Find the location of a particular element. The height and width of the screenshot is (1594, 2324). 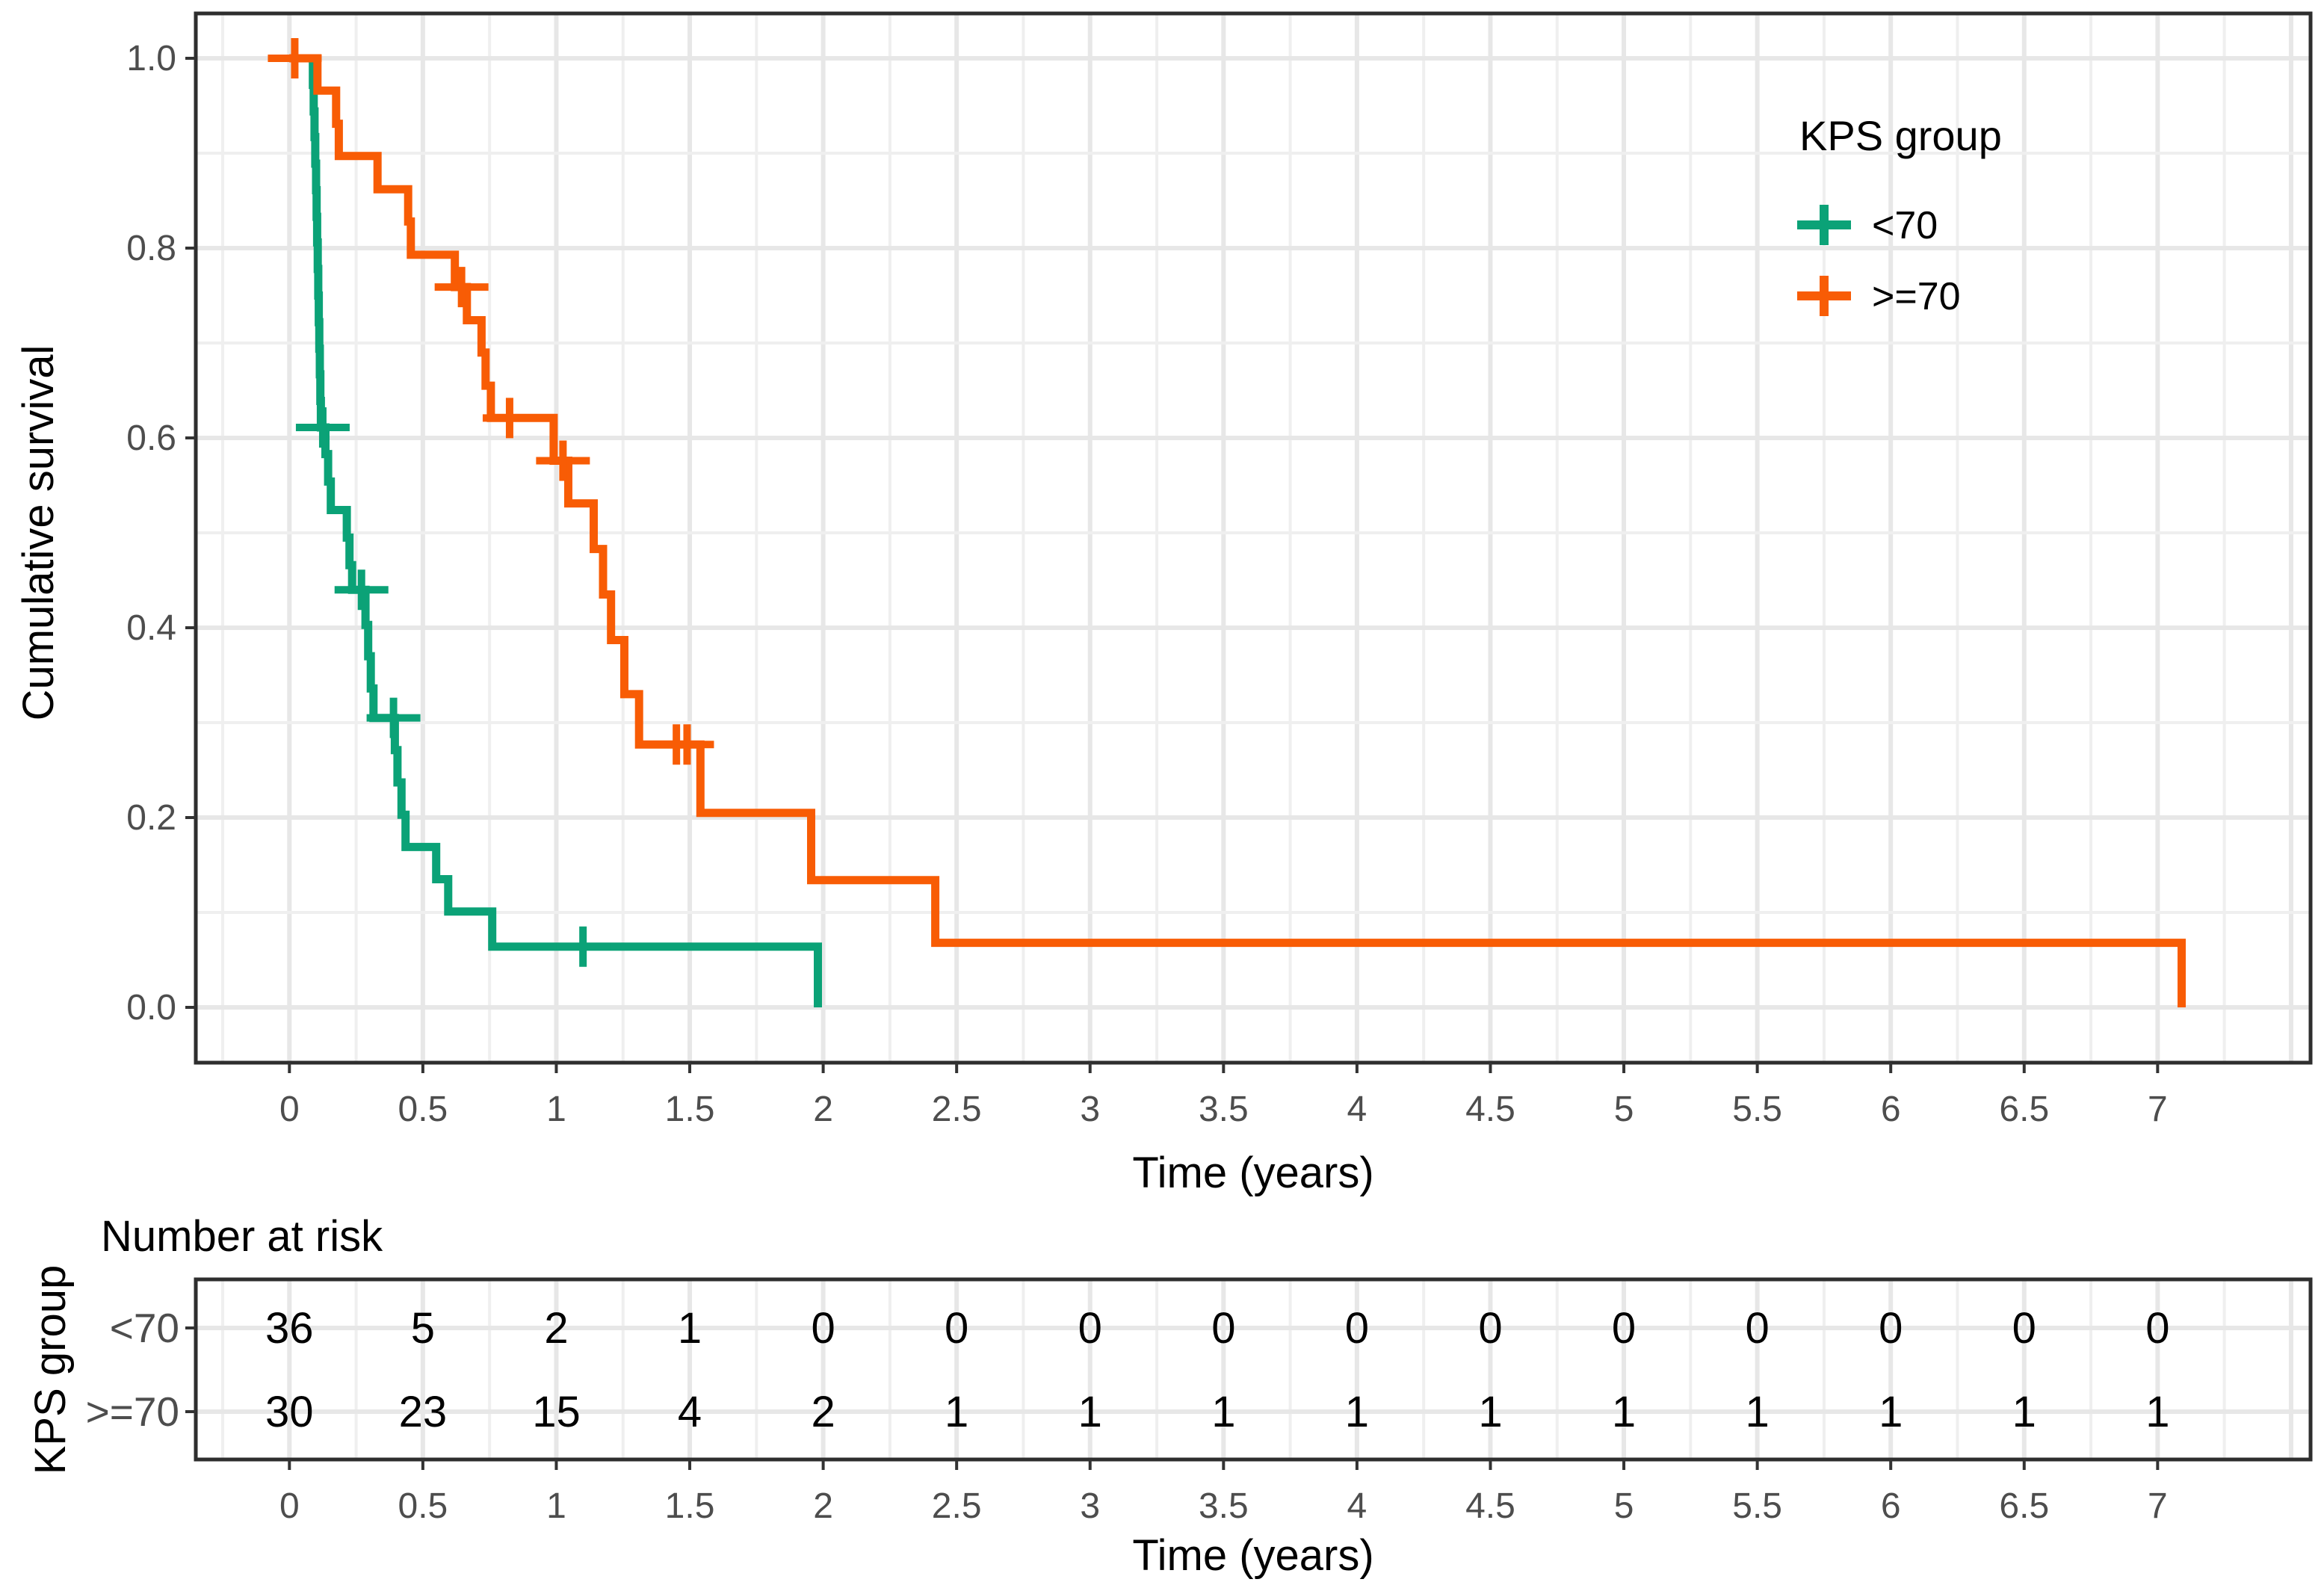

risk-count: 15 is located at coordinates (556, 1412).